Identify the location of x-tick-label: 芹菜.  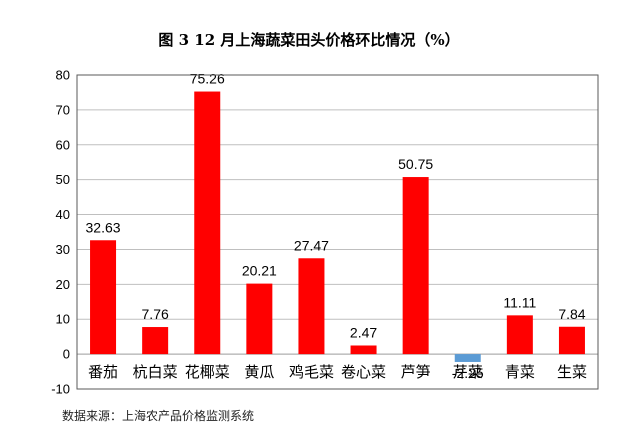
(468, 372).